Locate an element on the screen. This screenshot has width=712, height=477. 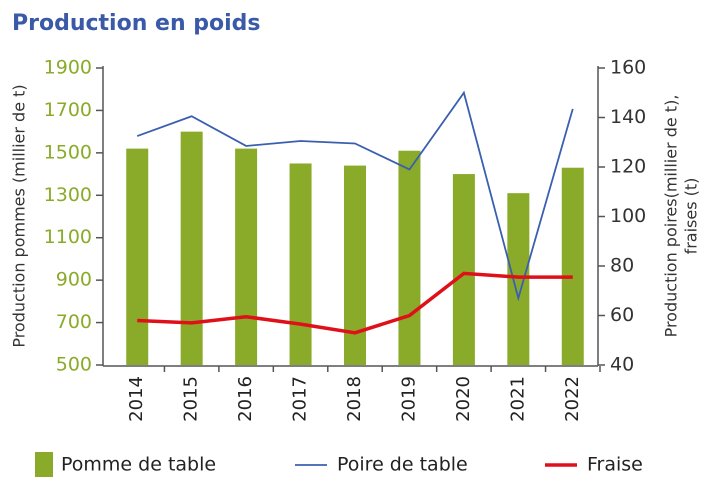
y2-tick-label: 120 is located at coordinates (628, 167).